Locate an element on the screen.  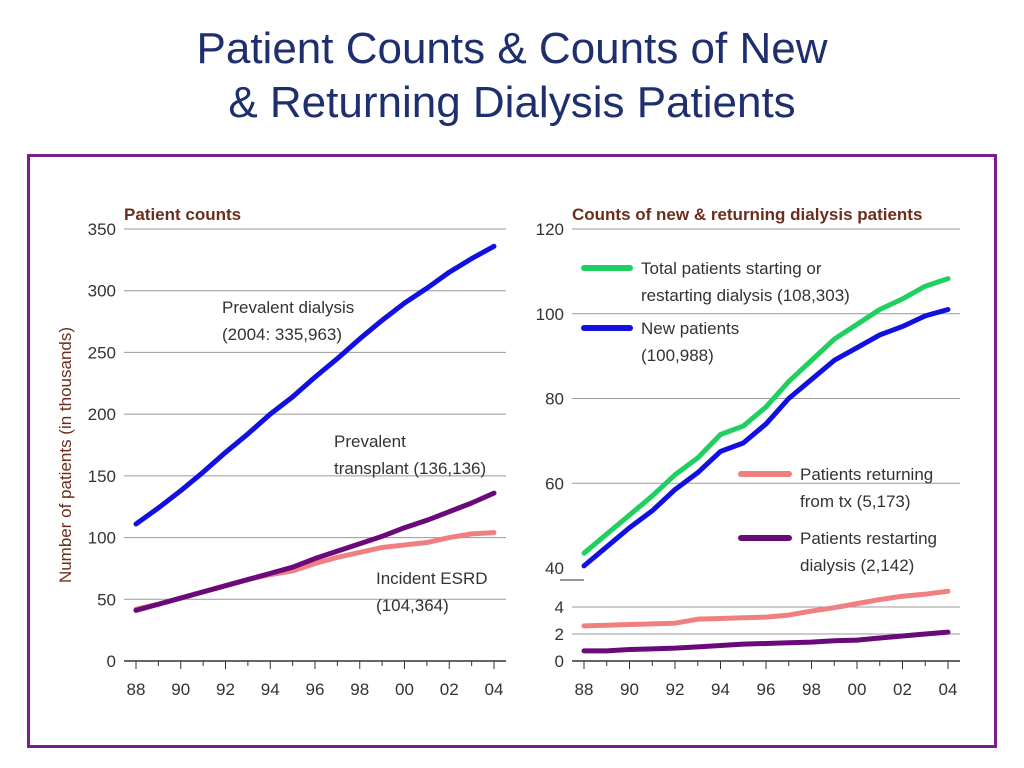
chart1-x-tick-label: 98 is located at coordinates (359, 689).